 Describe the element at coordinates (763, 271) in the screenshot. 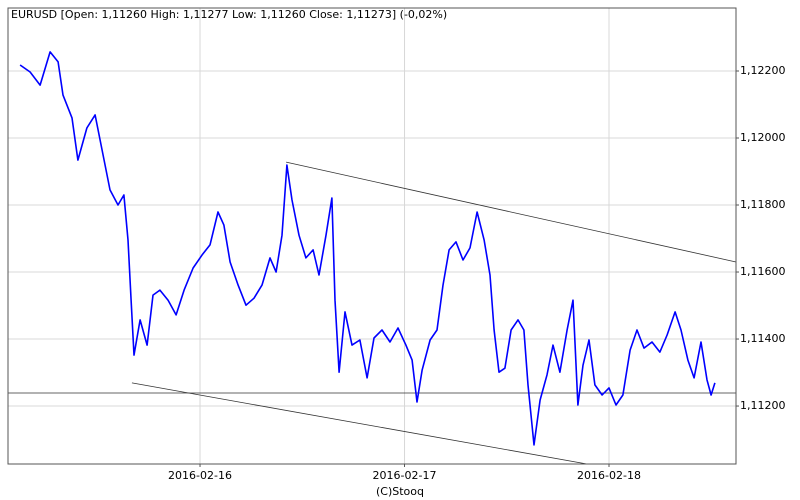

I see `y-tick-label: 1,11600` at that location.